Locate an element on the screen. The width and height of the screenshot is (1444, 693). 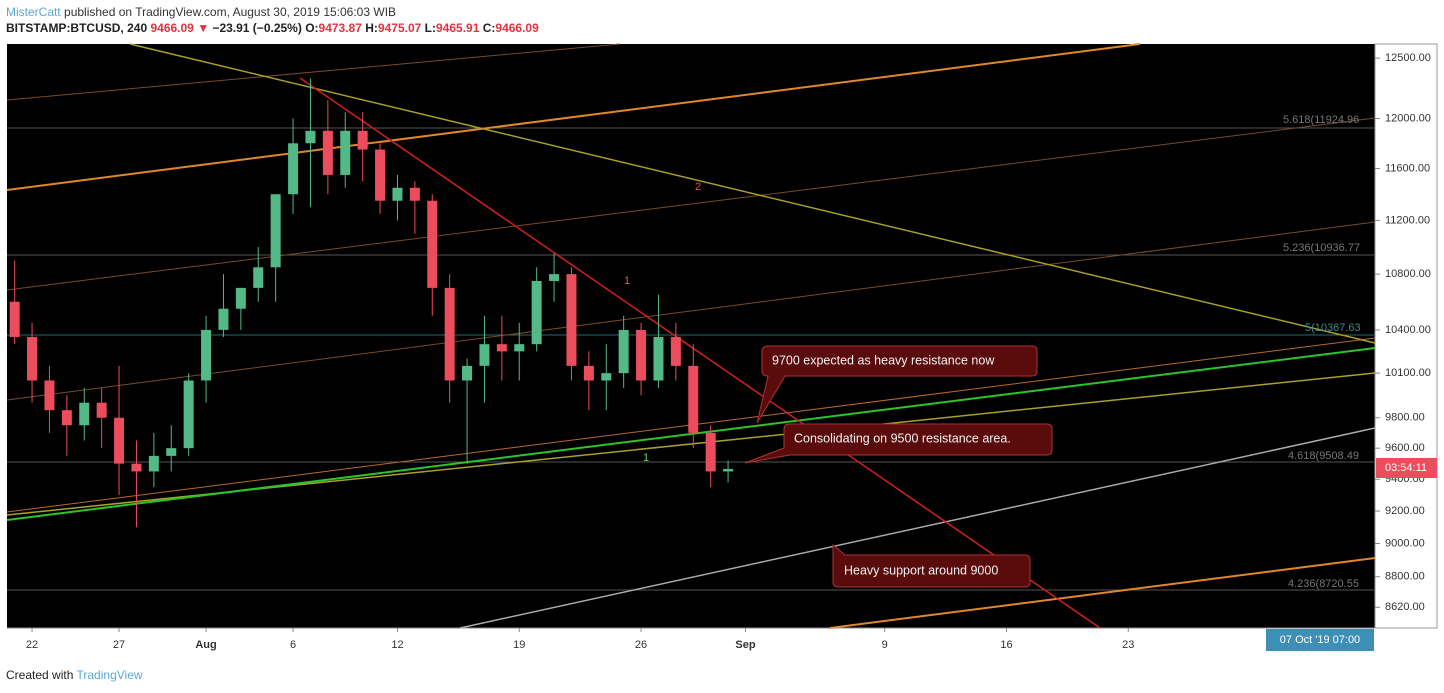
callout-text: Consolidating on 9500 resistance area. is located at coordinates (902, 438).